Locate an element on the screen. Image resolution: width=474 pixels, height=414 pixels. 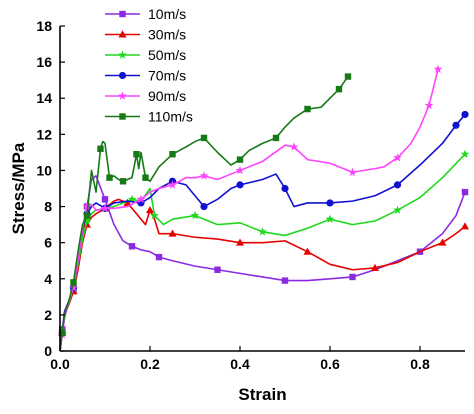
y-tick-label: 0 is located at coordinates (48, 351).